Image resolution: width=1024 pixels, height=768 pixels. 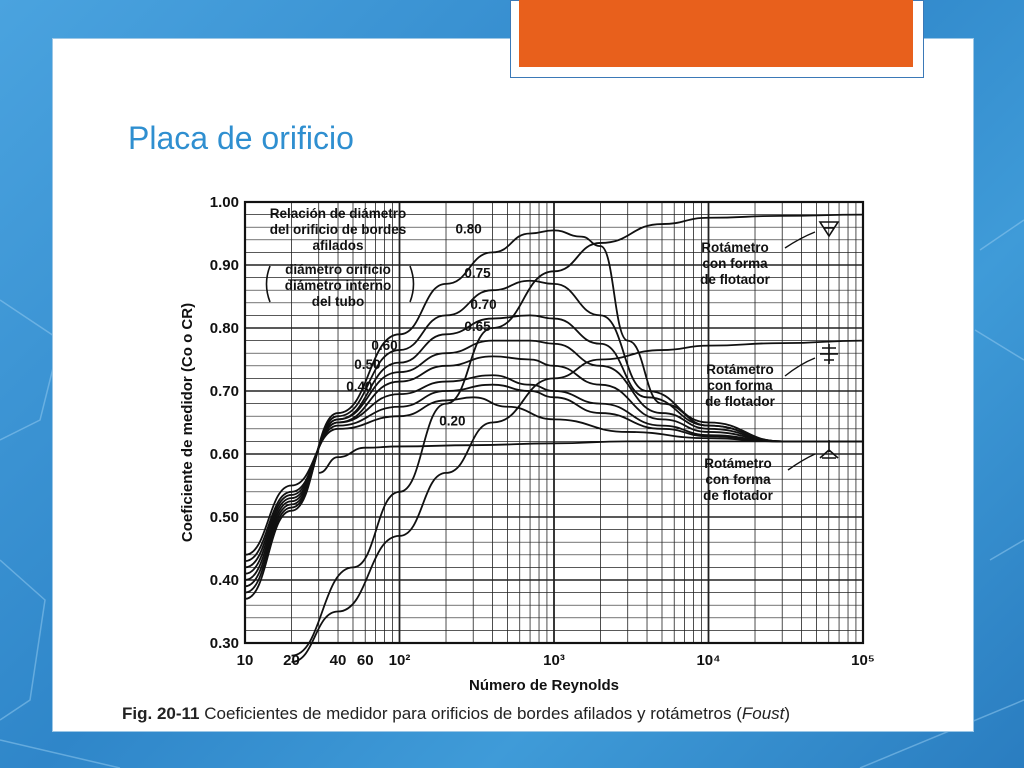 What do you see at coordinates (338, 285) in the screenshot?
I see `orifice-ratio-fraction-line: diámetro interno` at bounding box center [338, 285].